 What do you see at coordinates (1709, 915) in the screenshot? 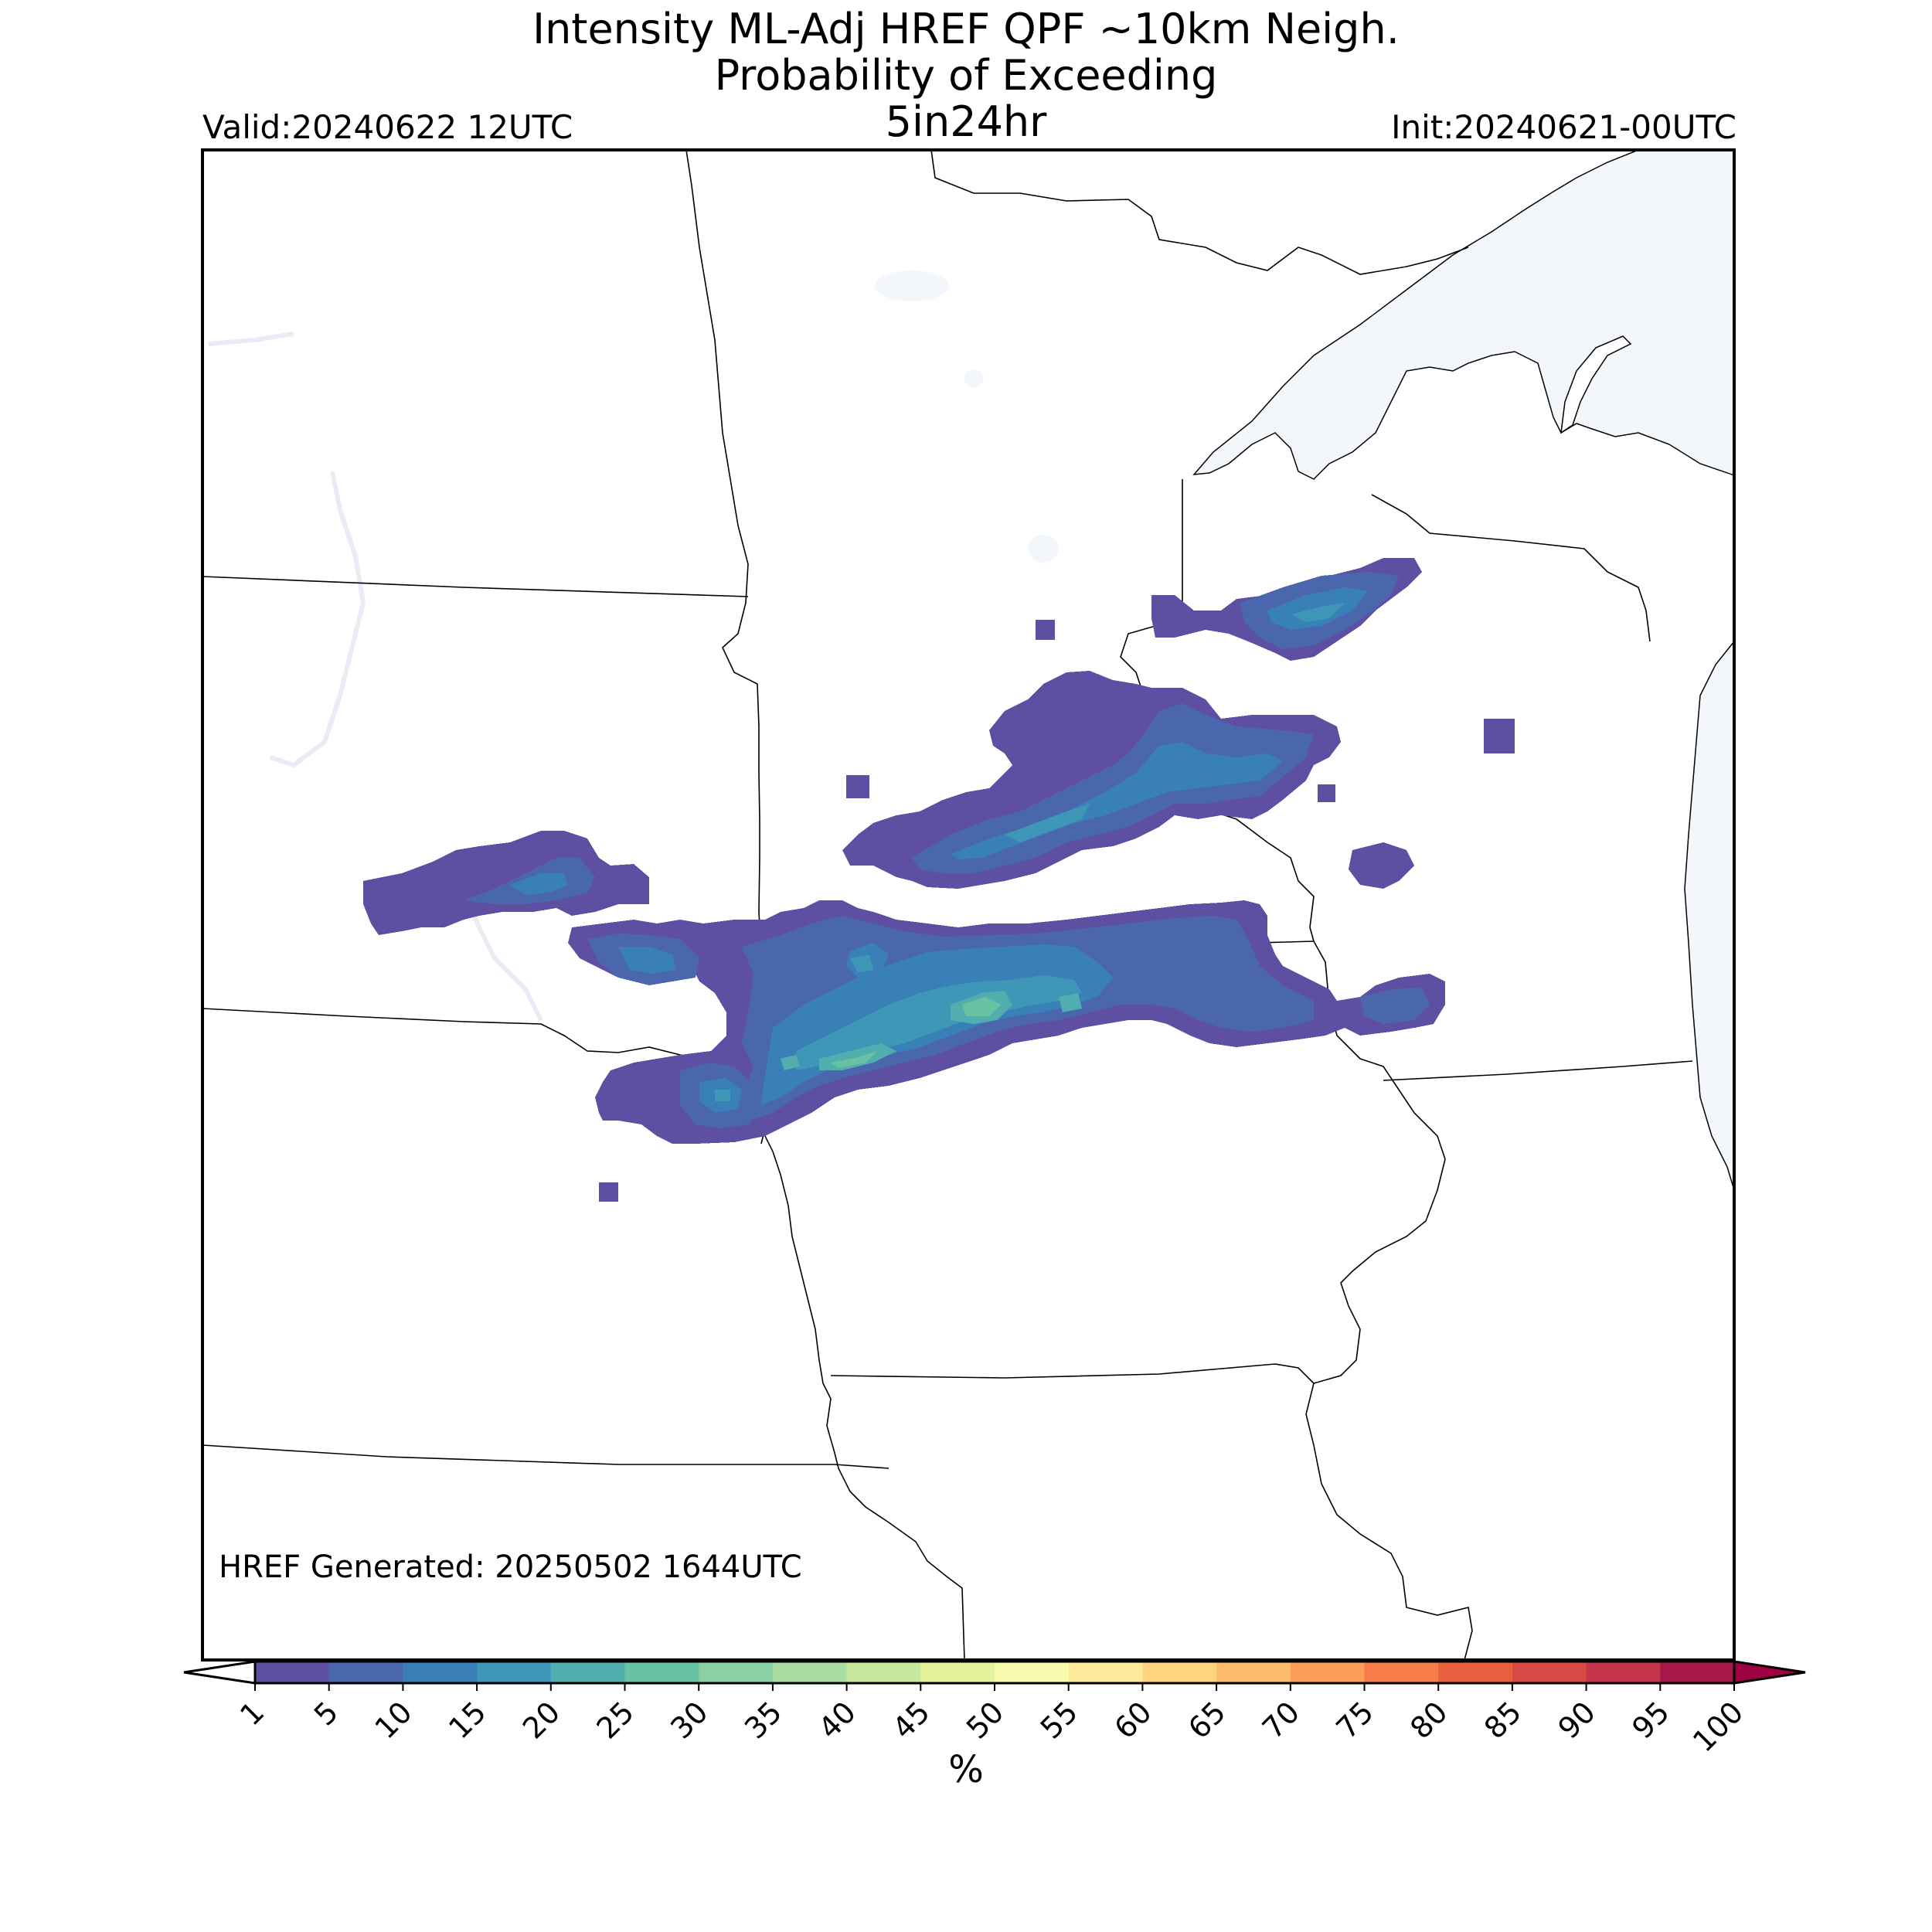
I see `lake-michigan` at bounding box center [1709, 915].